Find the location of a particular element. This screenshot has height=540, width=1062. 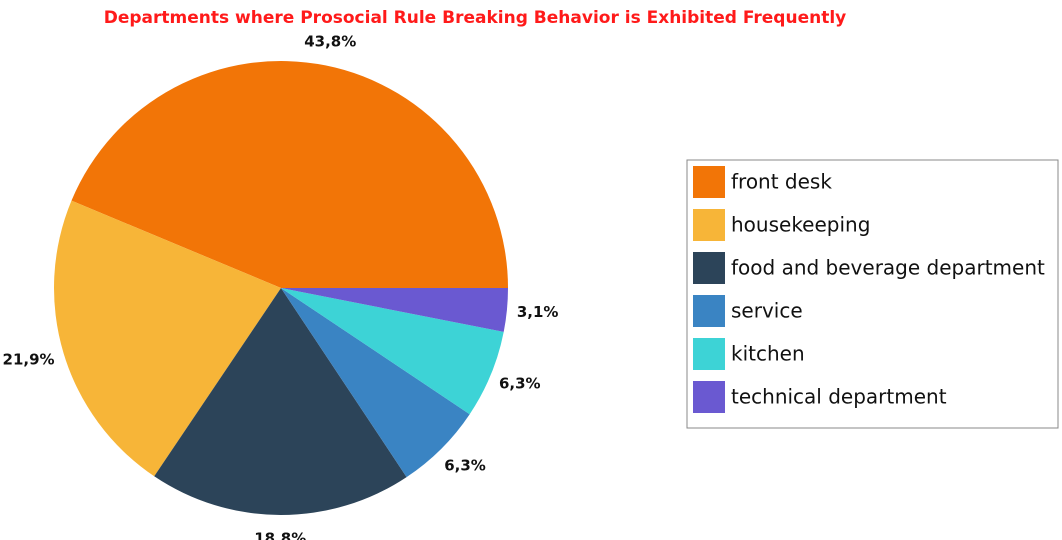

data-label: 43,8% is located at coordinates (330, 41).